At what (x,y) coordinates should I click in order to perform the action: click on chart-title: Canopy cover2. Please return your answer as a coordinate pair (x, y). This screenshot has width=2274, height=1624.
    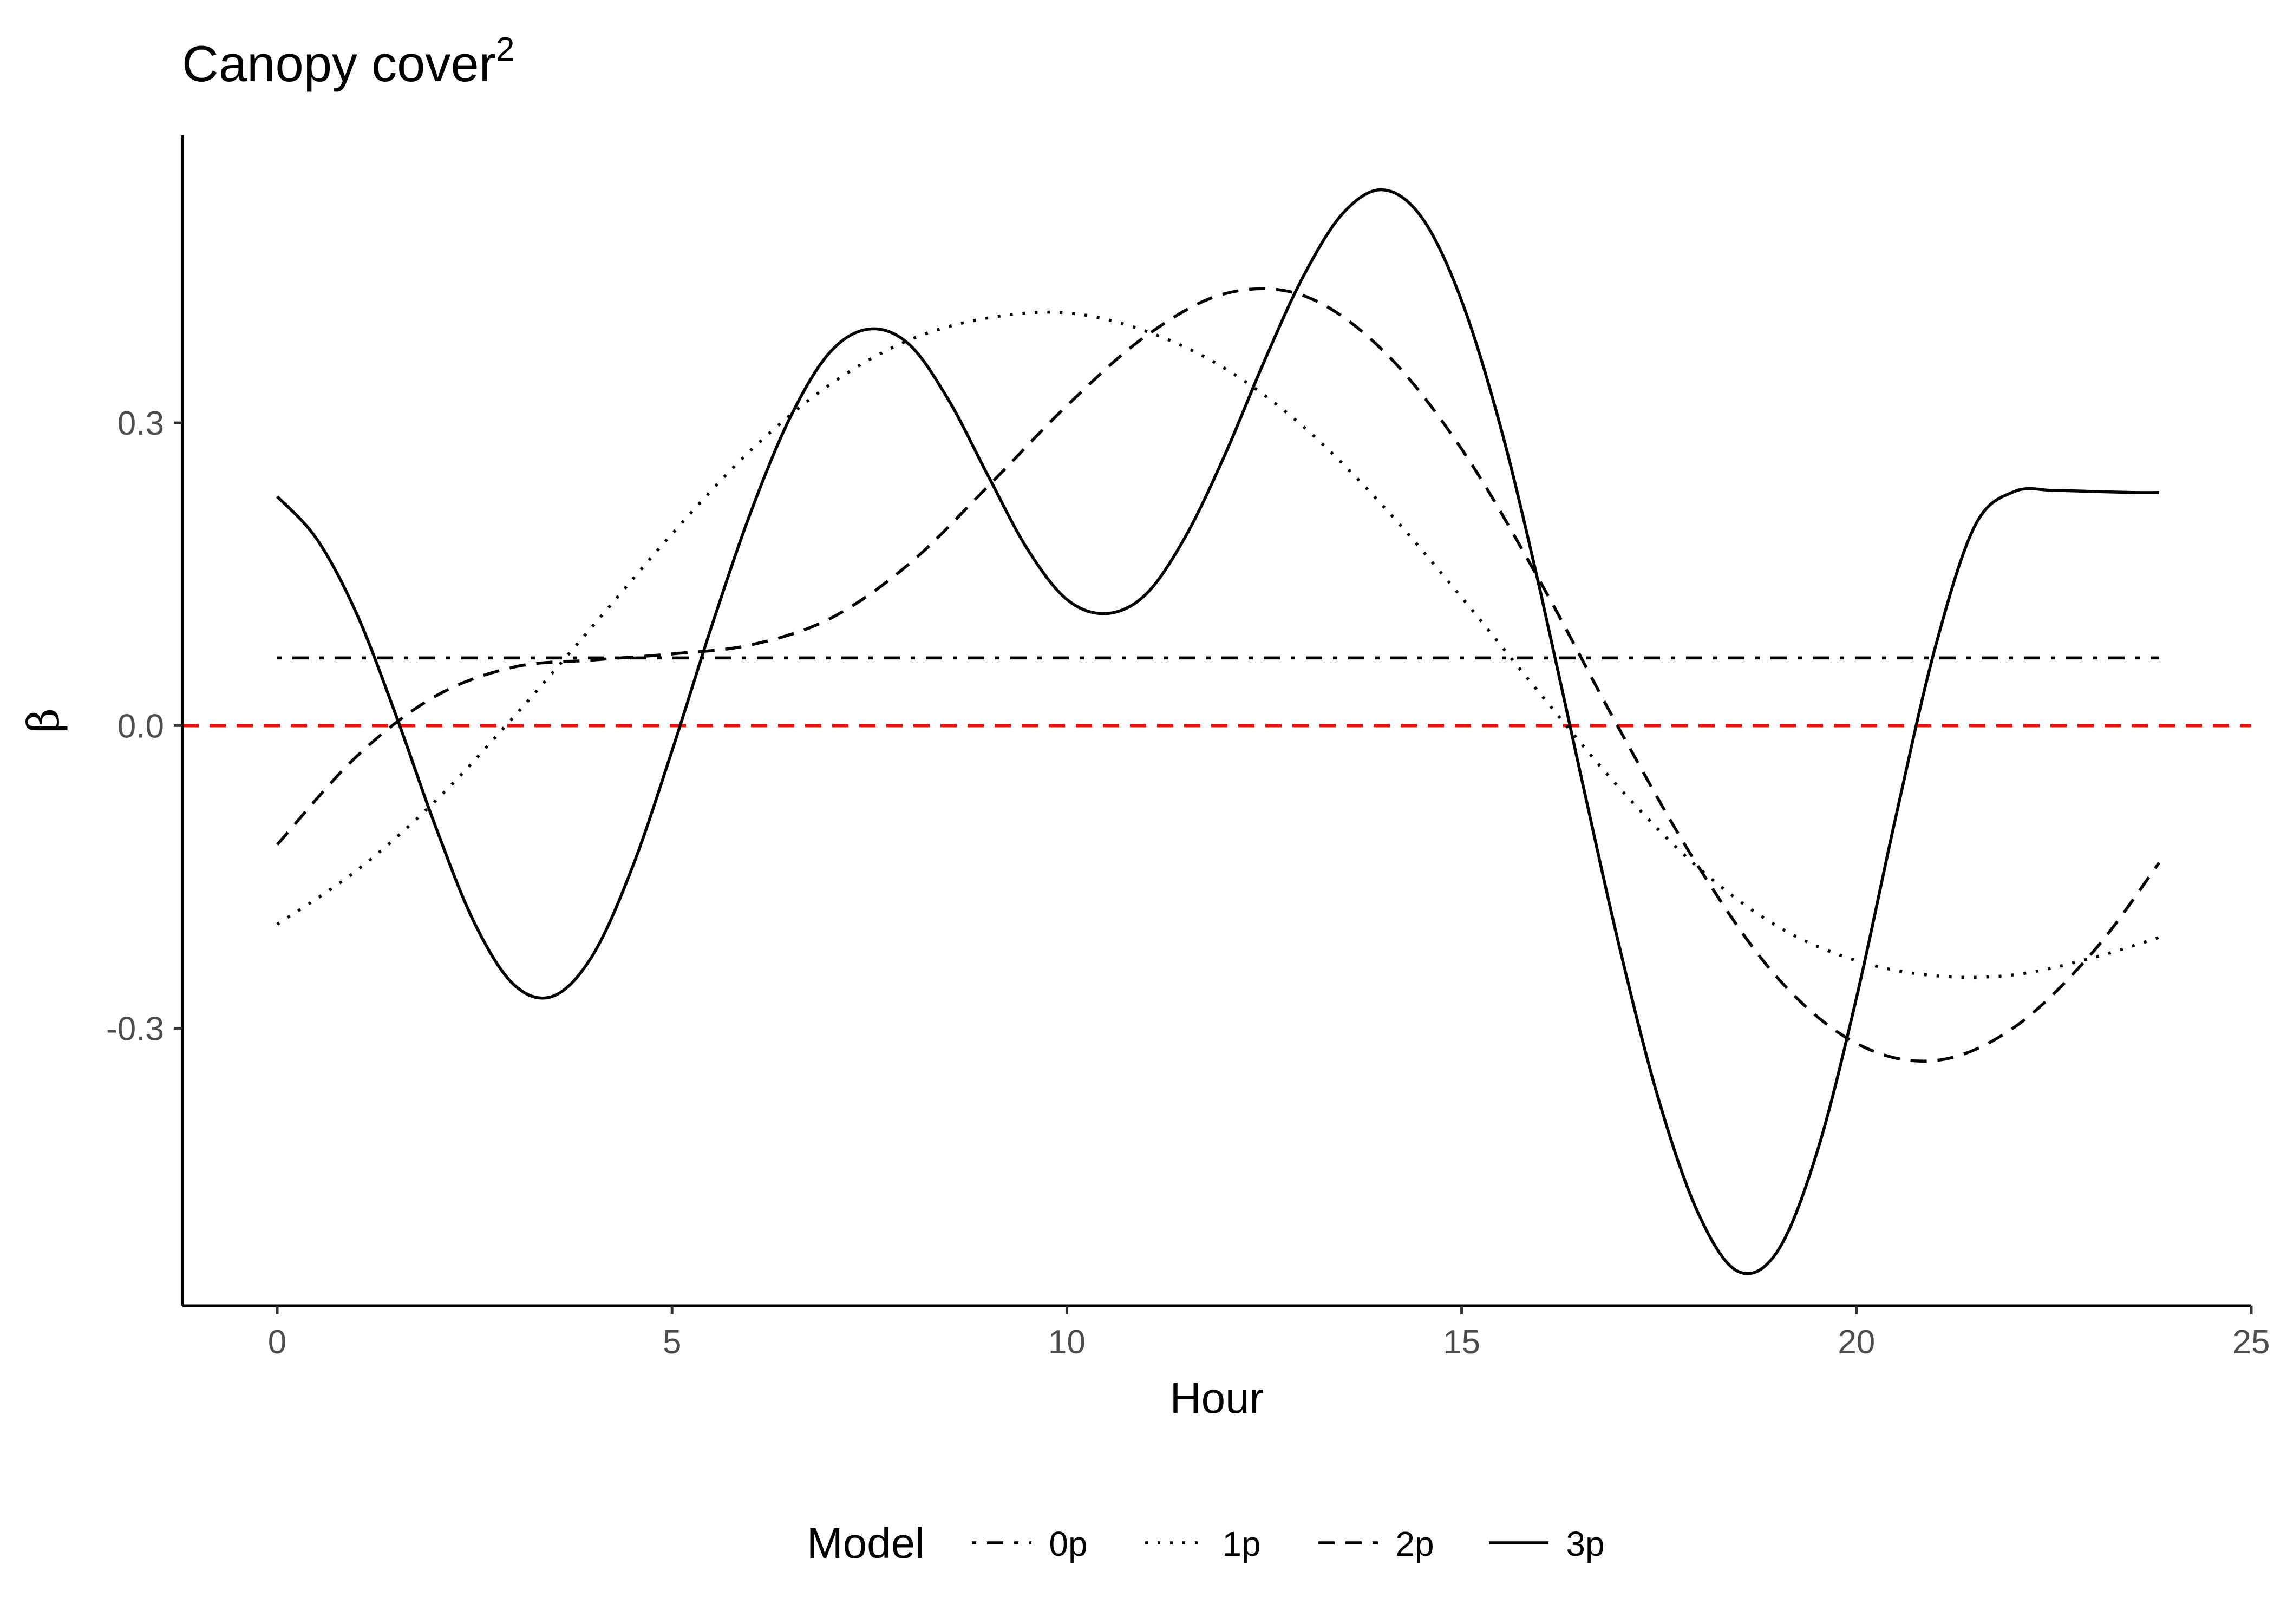
    Looking at the image, I should click on (348, 61).